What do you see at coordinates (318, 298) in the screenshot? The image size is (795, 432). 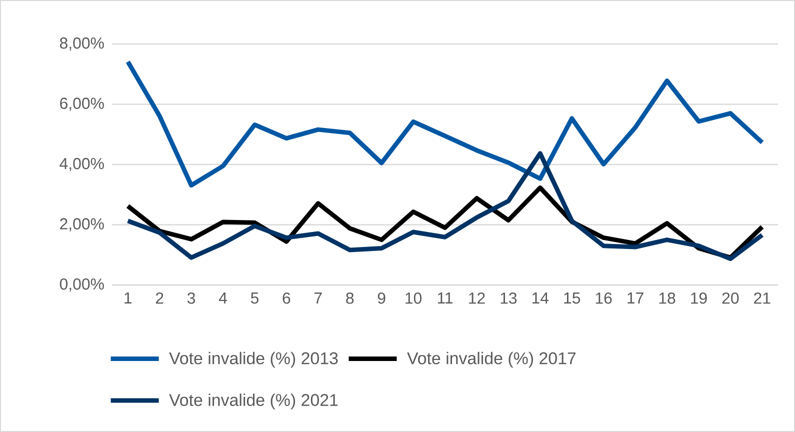 I see `x-tick-label: 7` at bounding box center [318, 298].